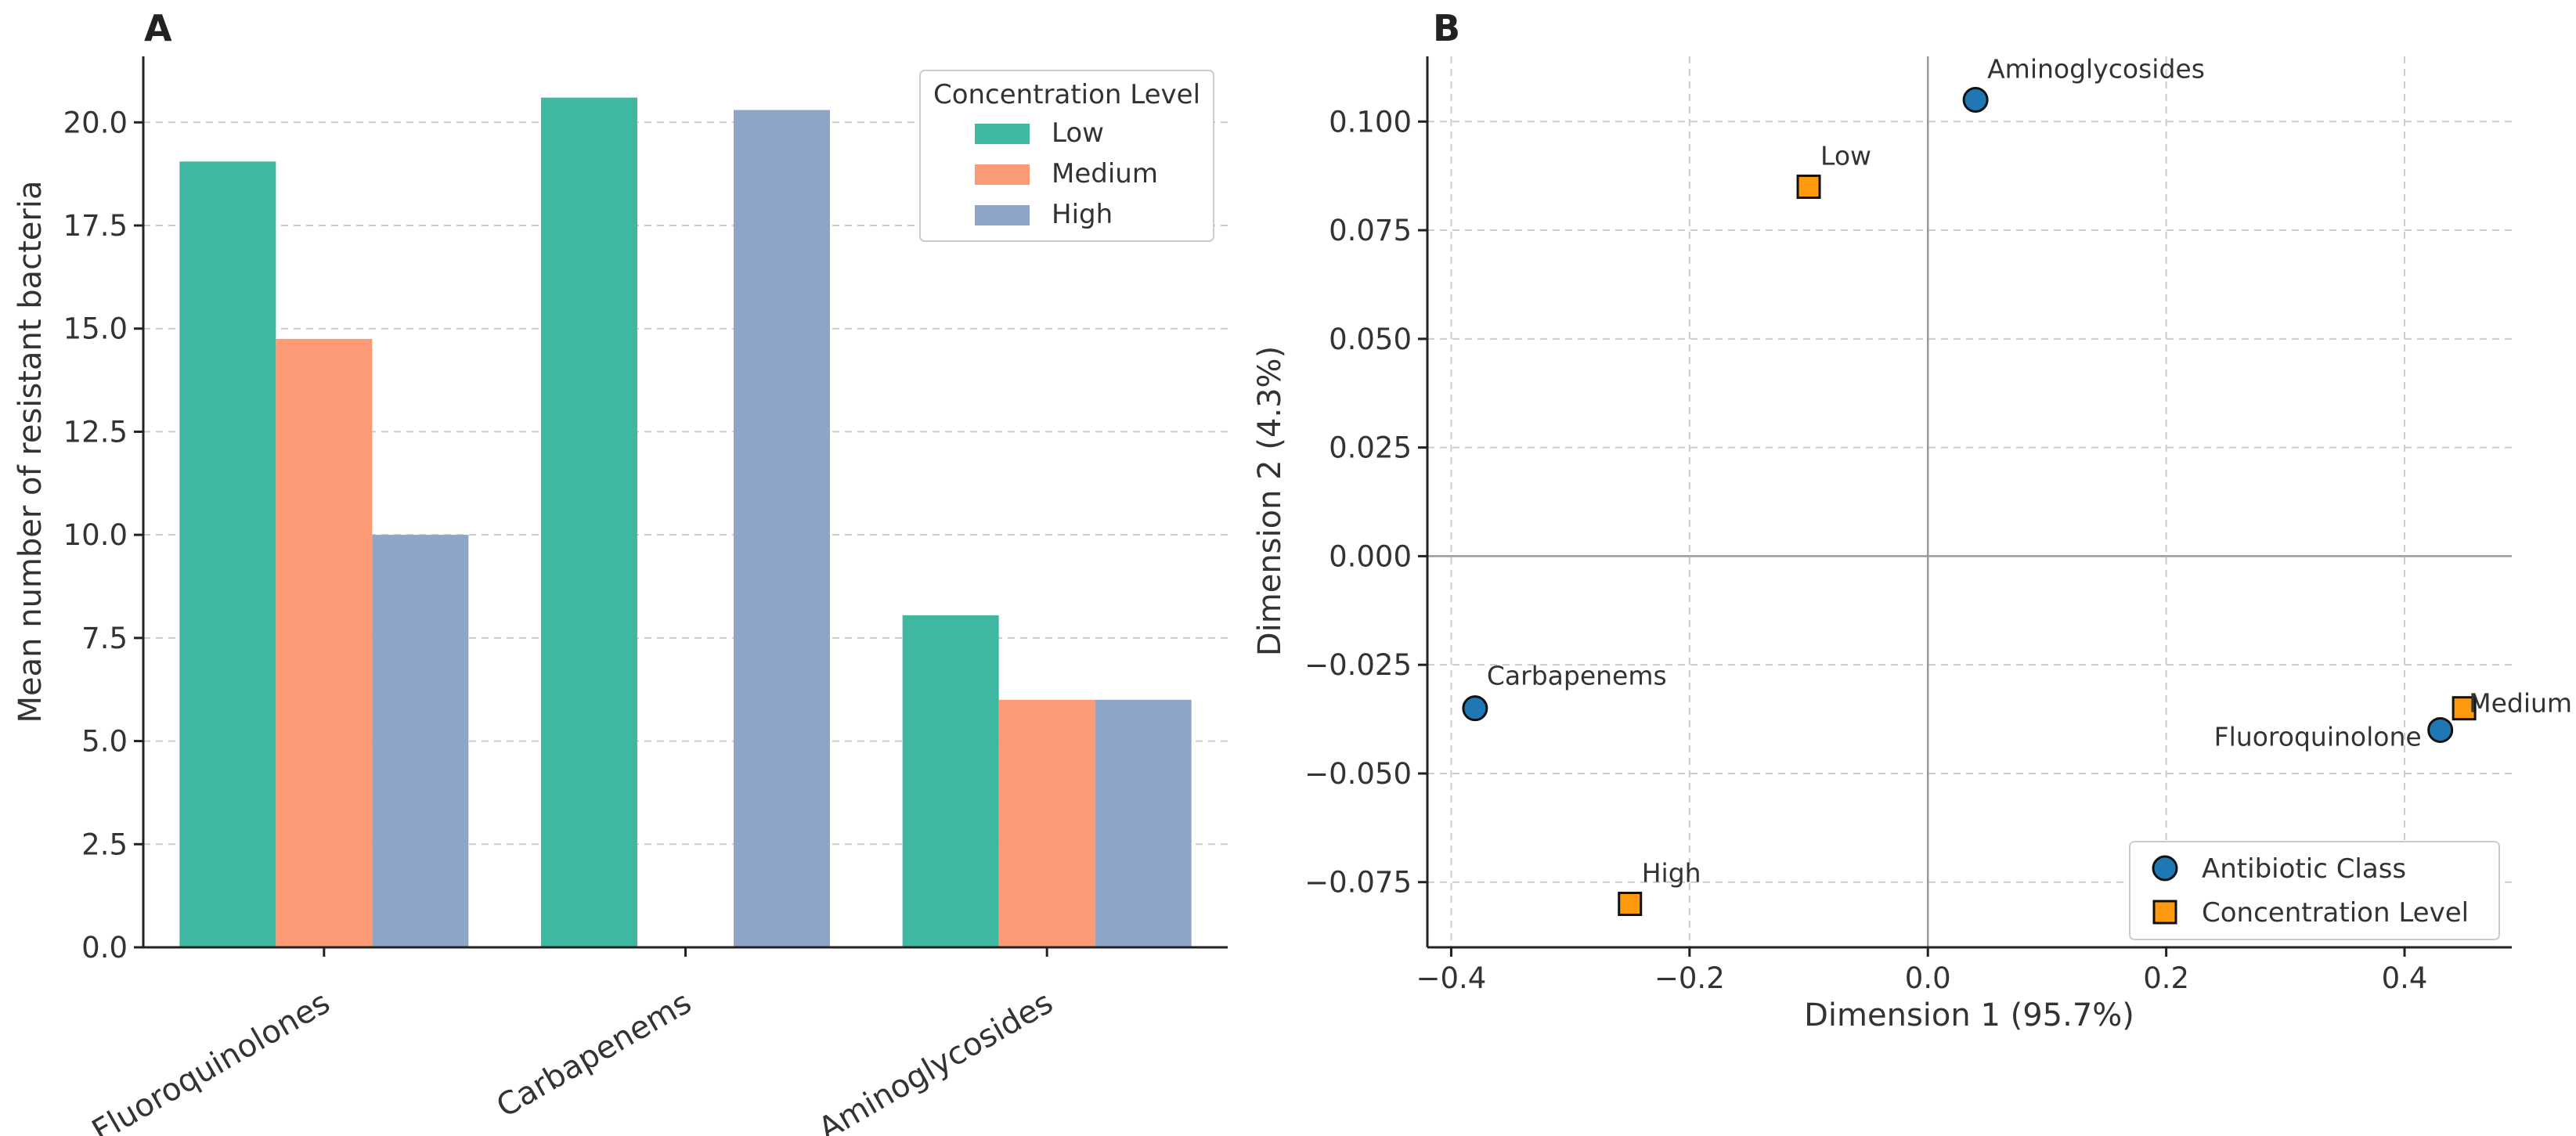 Image resolution: width=2576 pixels, height=1136 pixels. Describe the element at coordinates (1270, 501) in the screenshot. I see `panel-b-y-axis-label: Dimension 2 (4.3%)` at that location.